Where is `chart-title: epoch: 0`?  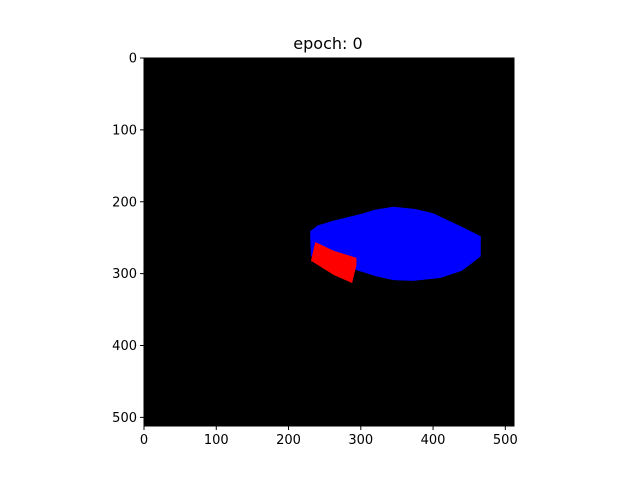 chart-title: epoch: 0 is located at coordinates (327, 43).